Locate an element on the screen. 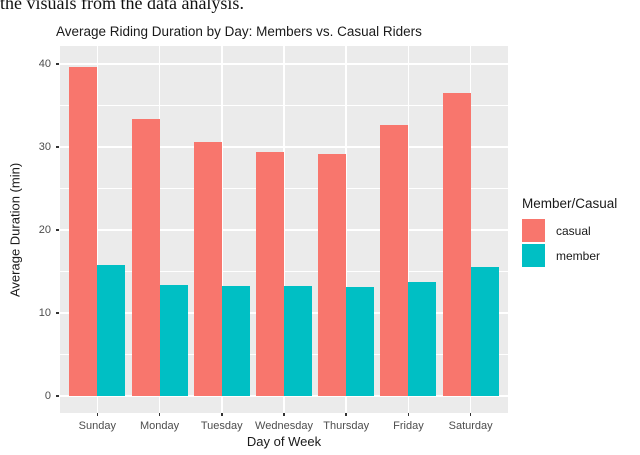 The height and width of the screenshot is (455, 640). gridline-x-saturday is located at coordinates (470, 229).